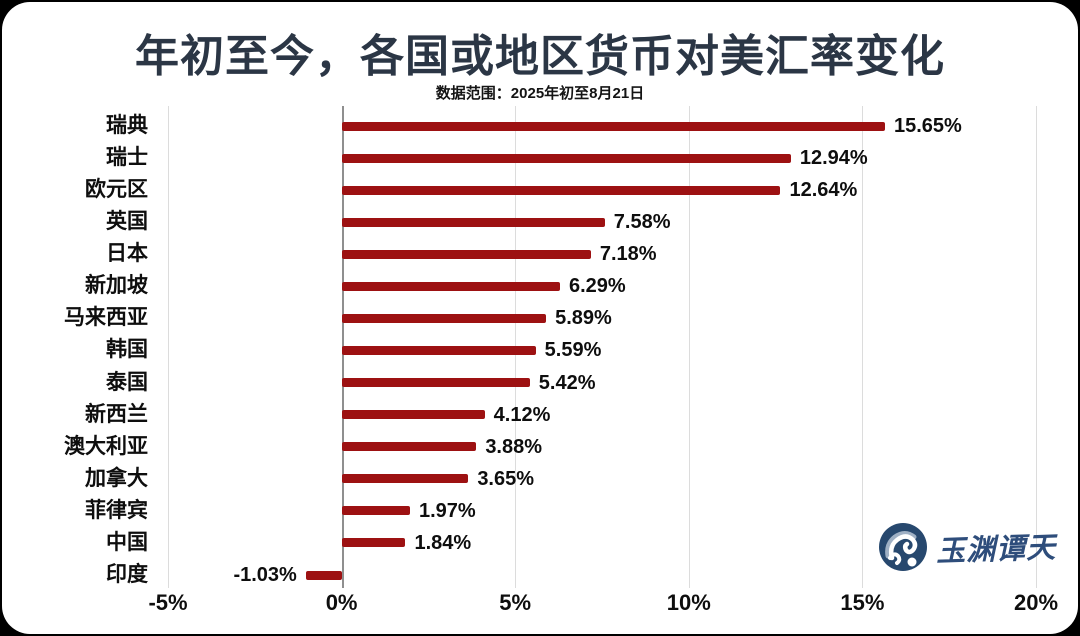 The width and height of the screenshot is (1080, 636). Describe the element at coordinates (127, 222) in the screenshot. I see `category-label: 英国` at that location.